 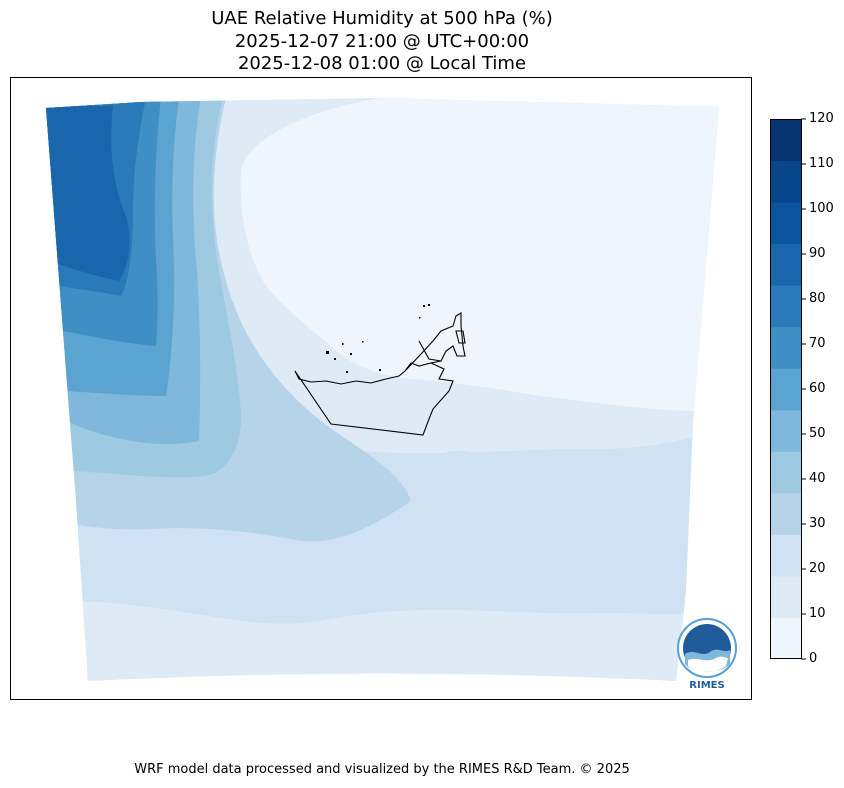 I want to click on logo-text: RIMES, so click(x=706, y=685).